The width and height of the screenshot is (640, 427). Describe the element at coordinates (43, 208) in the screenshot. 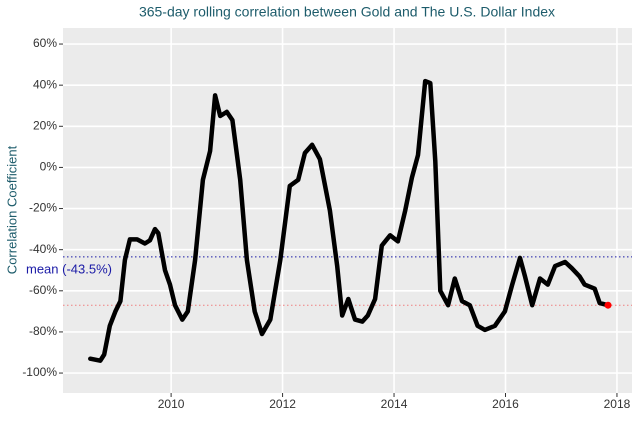

I see `y-tick-label: -20%` at that location.